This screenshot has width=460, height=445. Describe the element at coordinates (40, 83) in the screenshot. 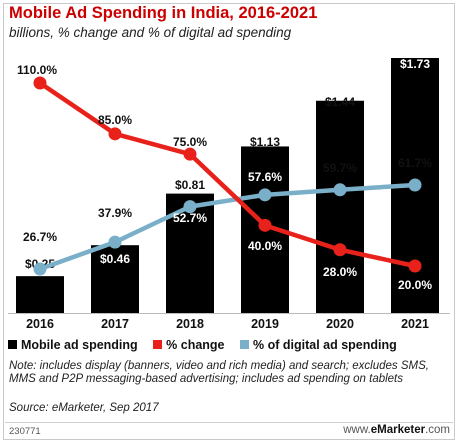

I see `pct-change-point-2016` at that location.